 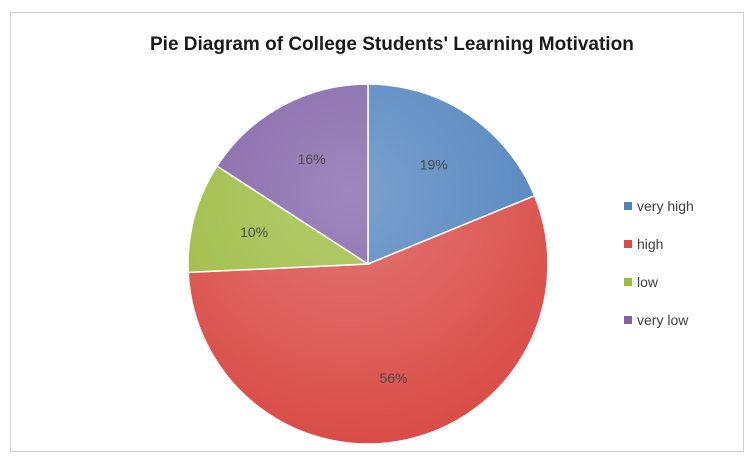 What do you see at coordinates (312, 159) in the screenshot?
I see `slice-label-very-low: 16%` at bounding box center [312, 159].